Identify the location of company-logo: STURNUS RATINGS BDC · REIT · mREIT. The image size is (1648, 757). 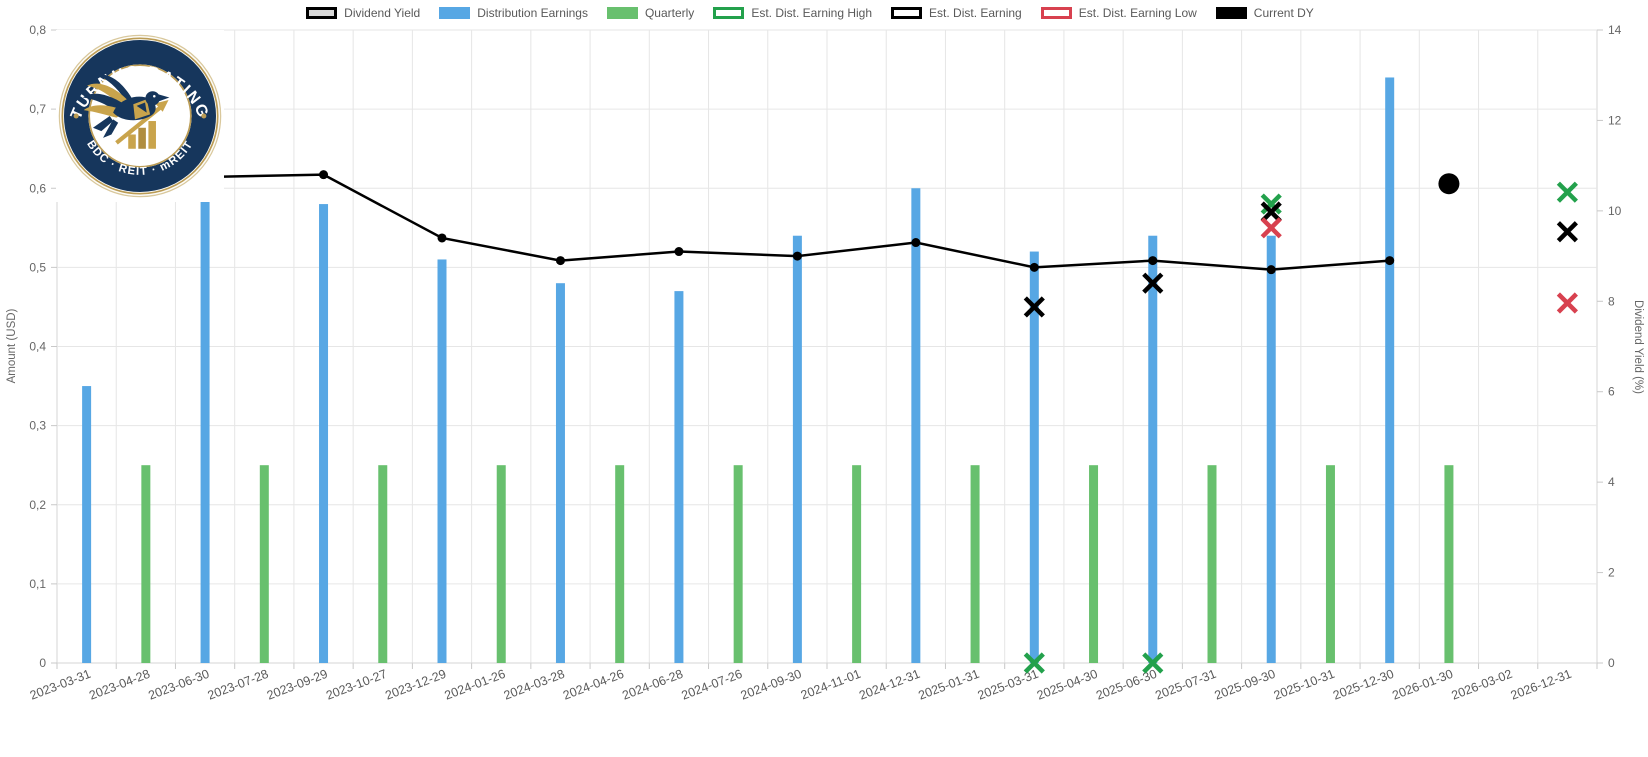
(137, 110).